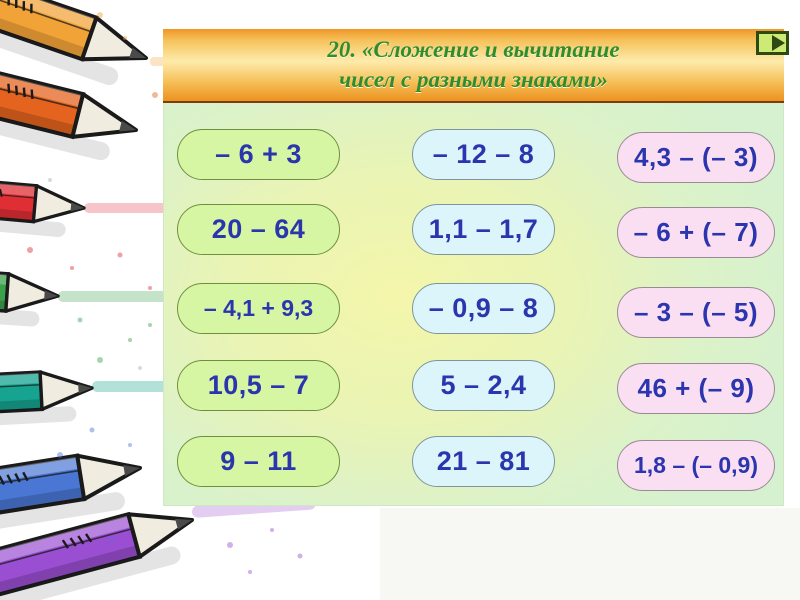 The height and width of the screenshot is (600, 800). What do you see at coordinates (473, 49) in the screenshot?
I see `title-line-1: 20. «Сложение и вычитание` at bounding box center [473, 49].